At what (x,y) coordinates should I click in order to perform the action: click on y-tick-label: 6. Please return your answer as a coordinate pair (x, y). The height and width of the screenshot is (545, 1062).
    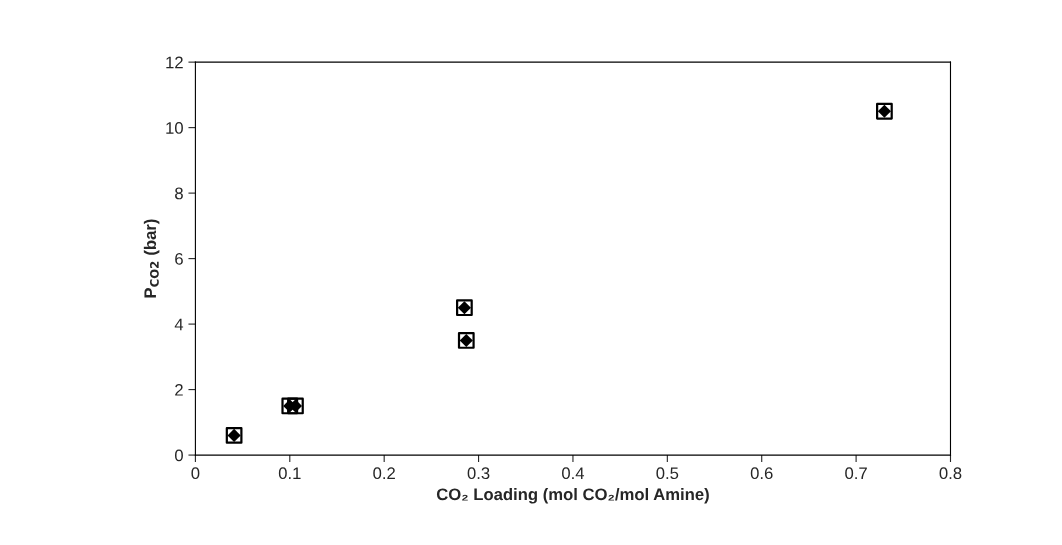
    Looking at the image, I should click on (179, 259).